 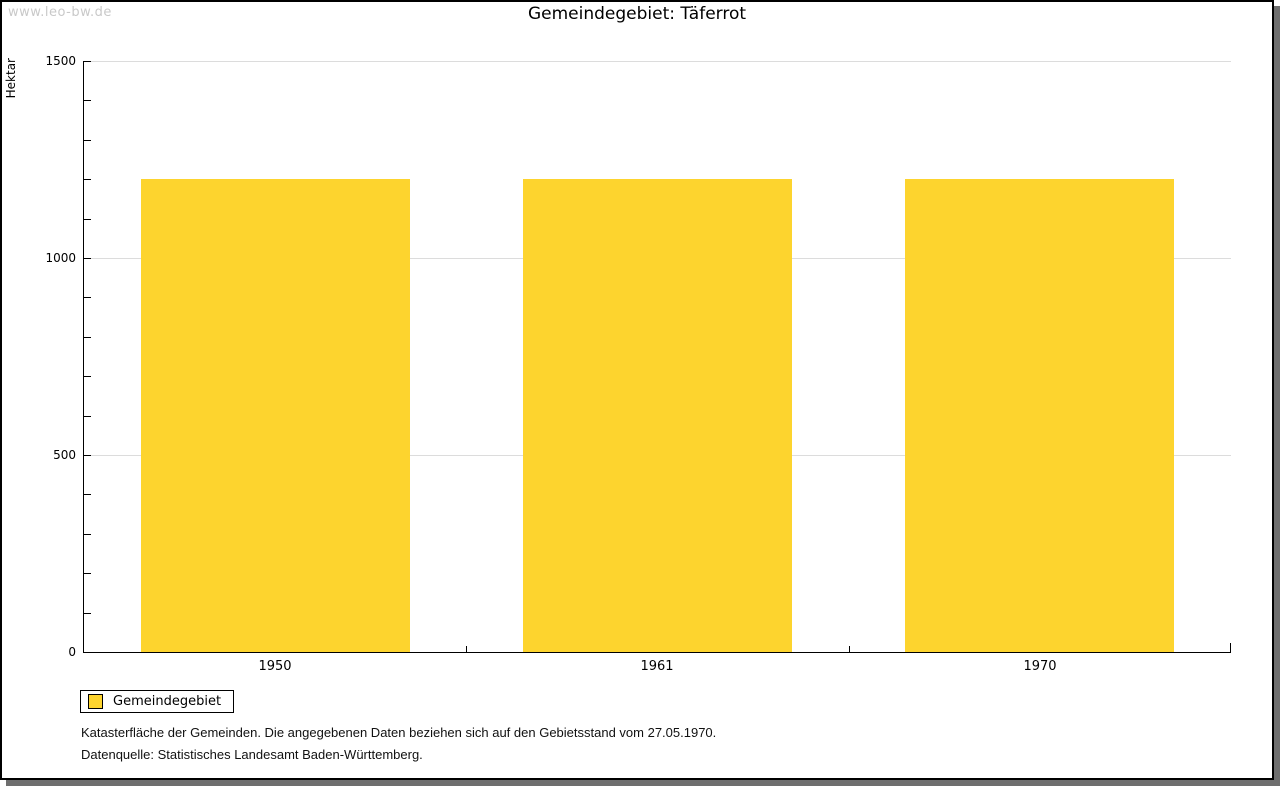 I want to click on y-tick-label-0: 0, so click(x=72, y=652).